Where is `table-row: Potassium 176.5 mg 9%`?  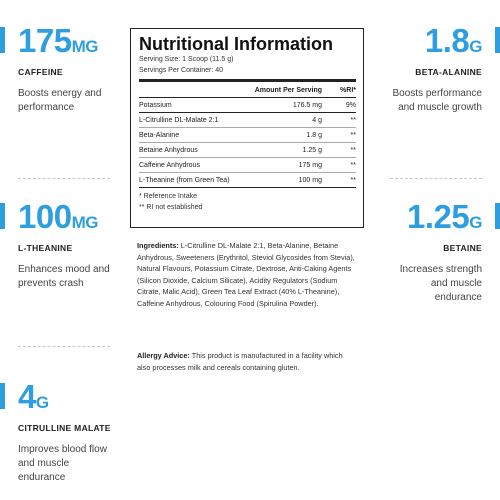 table-row: Potassium 176.5 mg 9% is located at coordinates (247, 105).